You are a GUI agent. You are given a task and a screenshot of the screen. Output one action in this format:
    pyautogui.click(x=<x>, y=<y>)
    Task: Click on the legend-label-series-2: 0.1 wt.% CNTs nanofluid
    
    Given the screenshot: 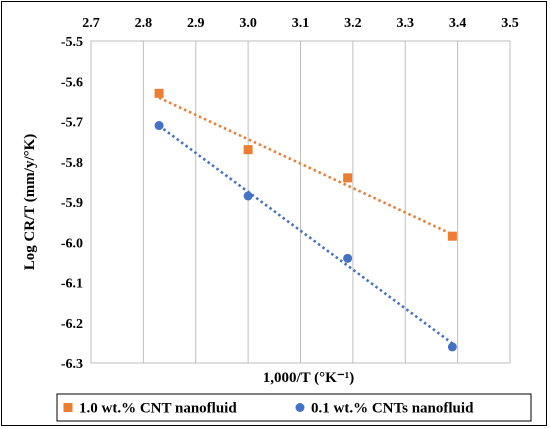 What is the action you would take?
    pyautogui.click(x=392, y=409)
    